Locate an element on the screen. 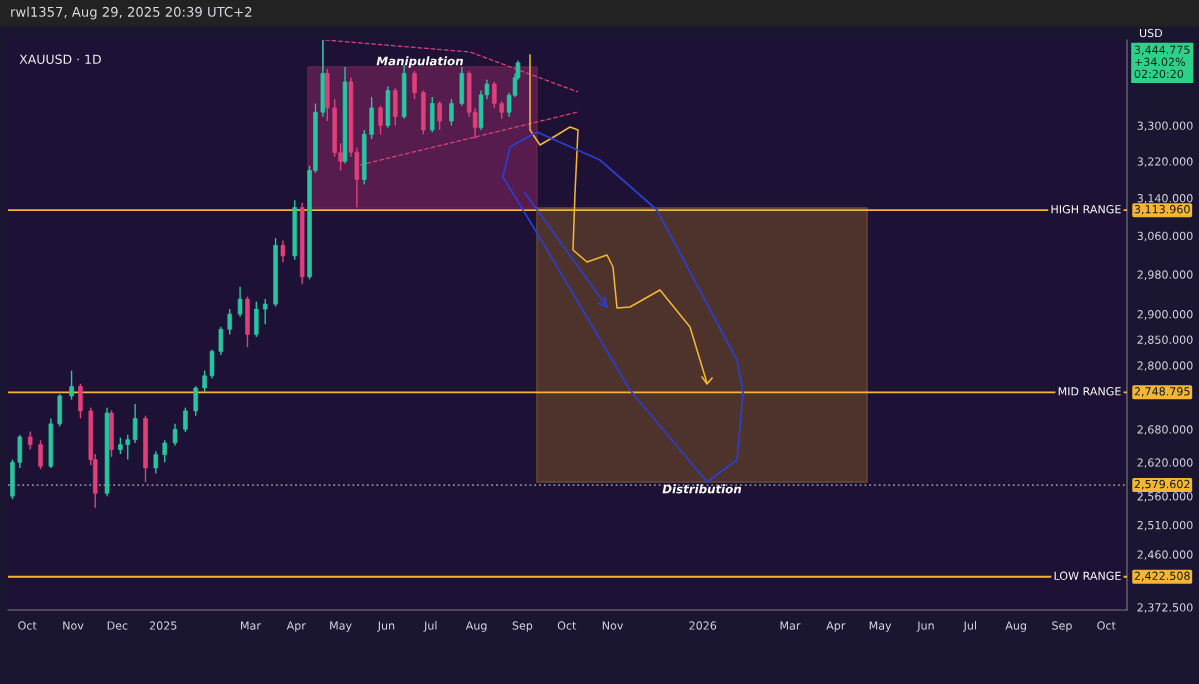  text: 3,444.775 +34.02% 02:20:20 is located at coordinates (1162, 62).